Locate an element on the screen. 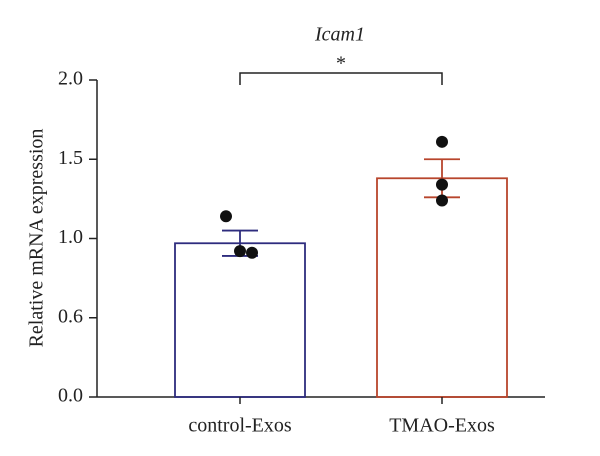 Image resolution: width=600 pixels, height=456 pixels. chart-title: Icam1 is located at coordinates (339, 35).